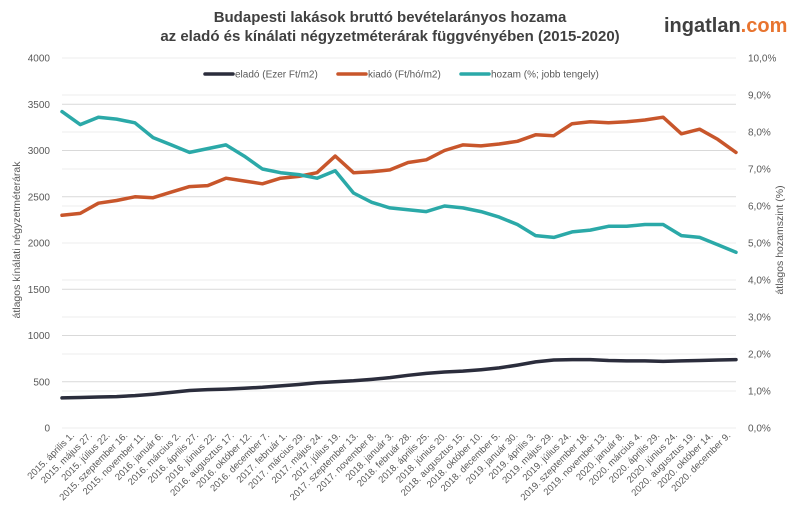 The height and width of the screenshot is (522, 800). Describe the element at coordinates (39, 105) in the screenshot. I see `left-tick-label: 3500` at that location.